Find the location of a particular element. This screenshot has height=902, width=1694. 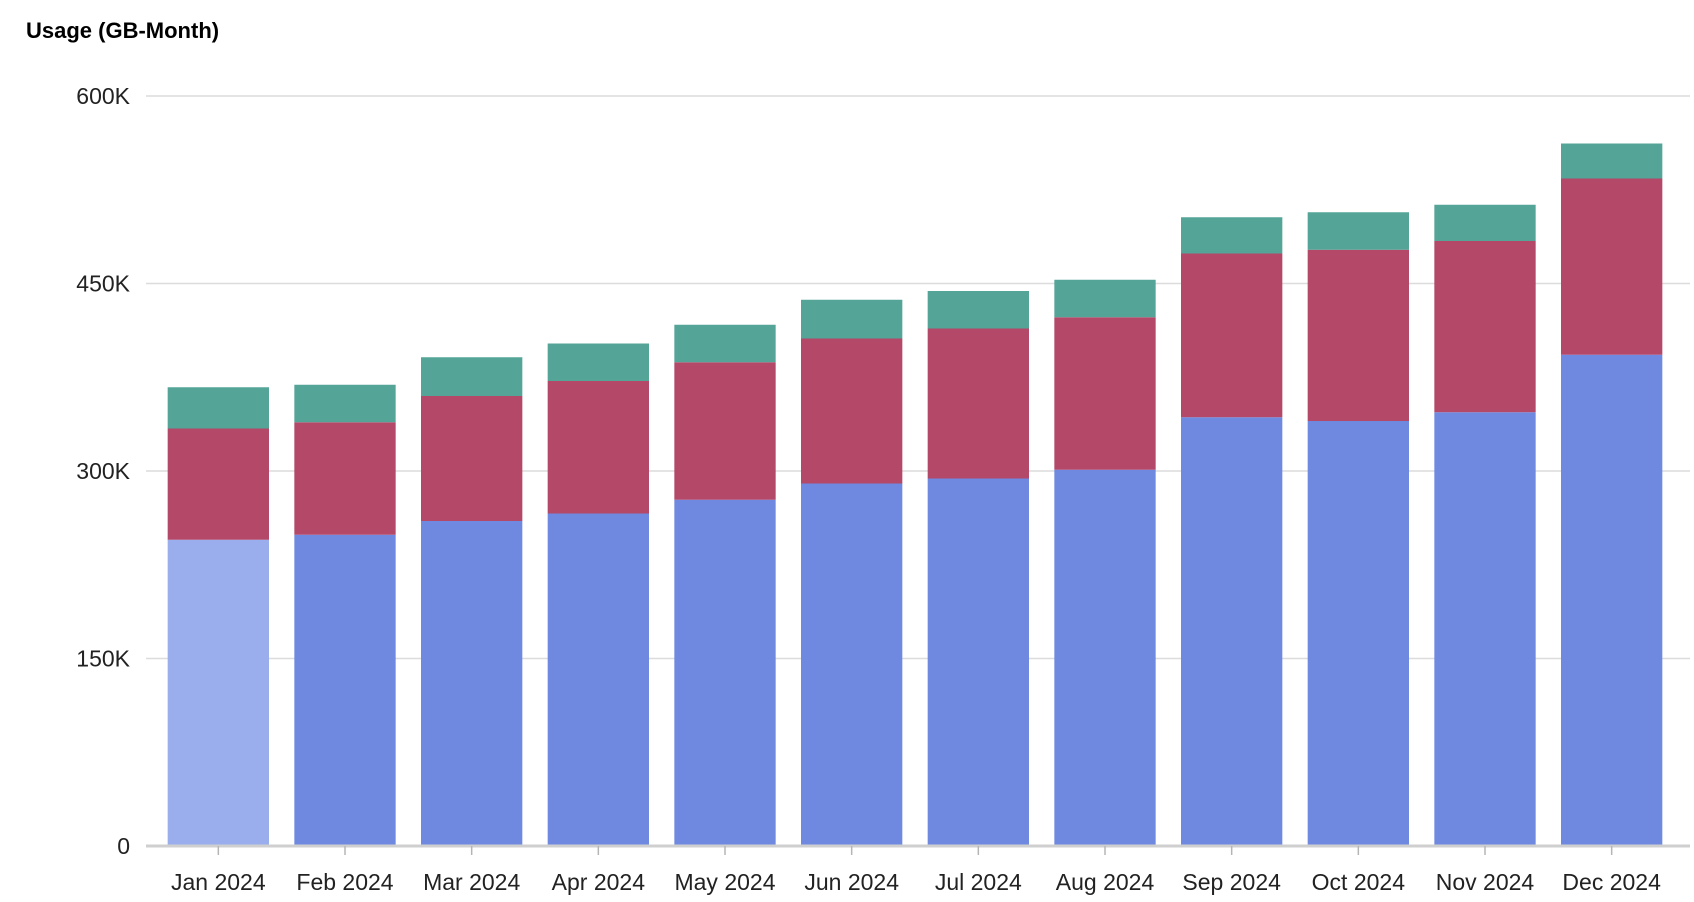

x-tick-label: Jan 2024 is located at coordinates (218, 882).